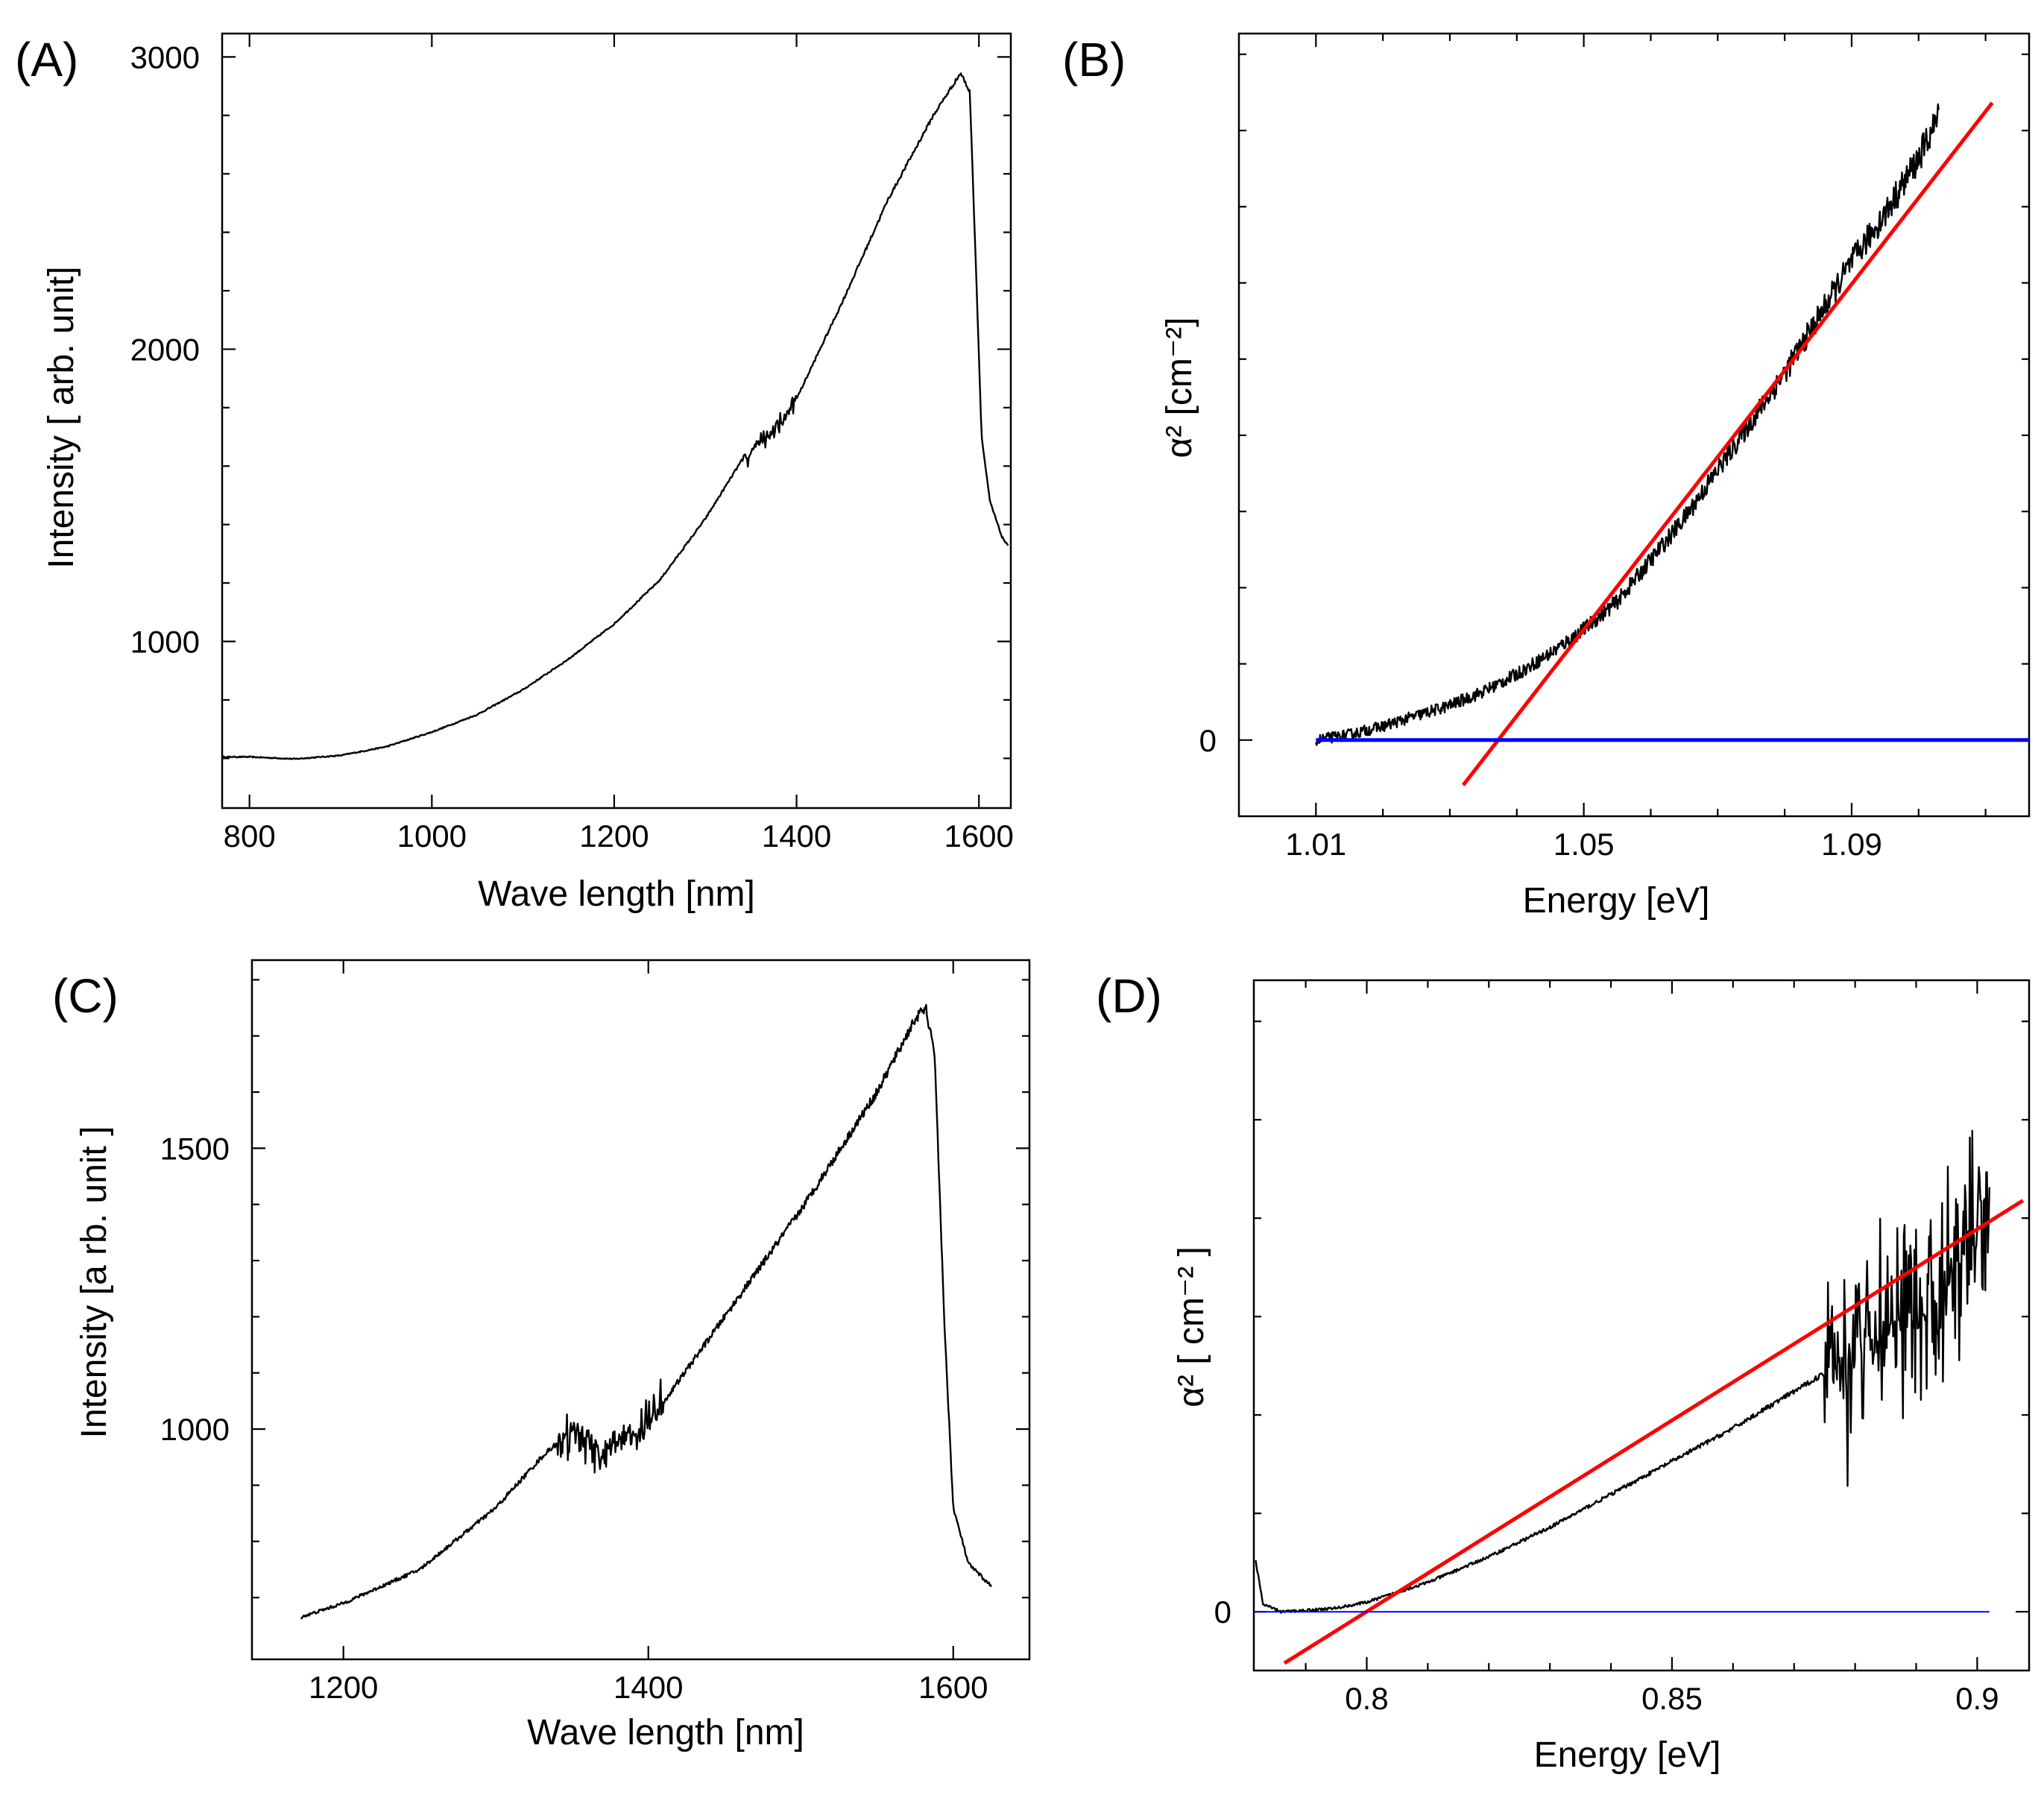 Image resolution: width=2044 pixels, height=1795 pixels. I want to click on panel-a-x-tick-label: 1400, so click(796, 836).